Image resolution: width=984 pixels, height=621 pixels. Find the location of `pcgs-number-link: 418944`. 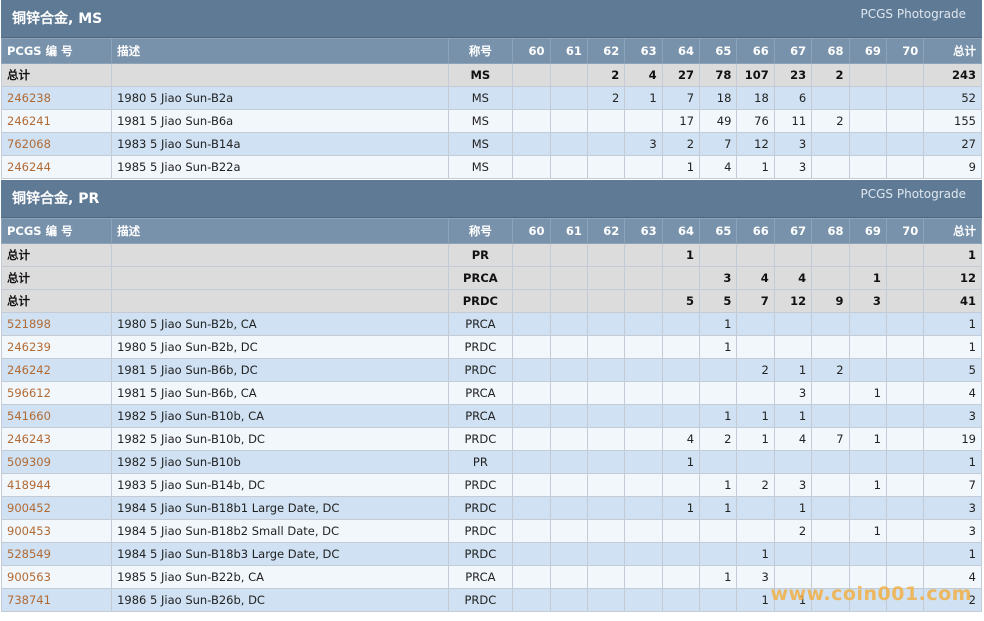

pcgs-number-link: 418944 is located at coordinates (29, 485).